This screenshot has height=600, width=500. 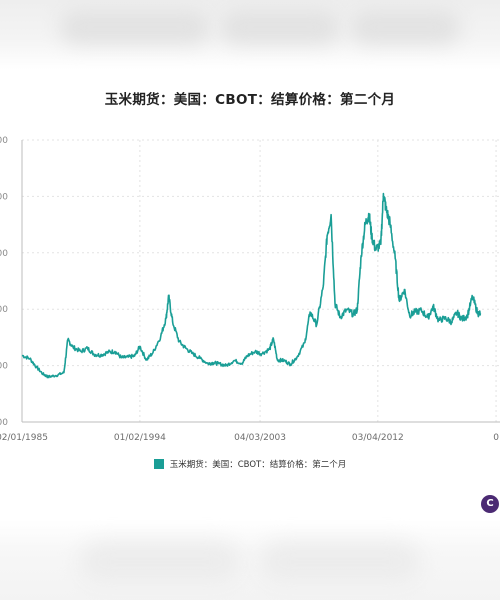 I want to click on x-tick-label: 03/04/2012, so click(x=378, y=438).